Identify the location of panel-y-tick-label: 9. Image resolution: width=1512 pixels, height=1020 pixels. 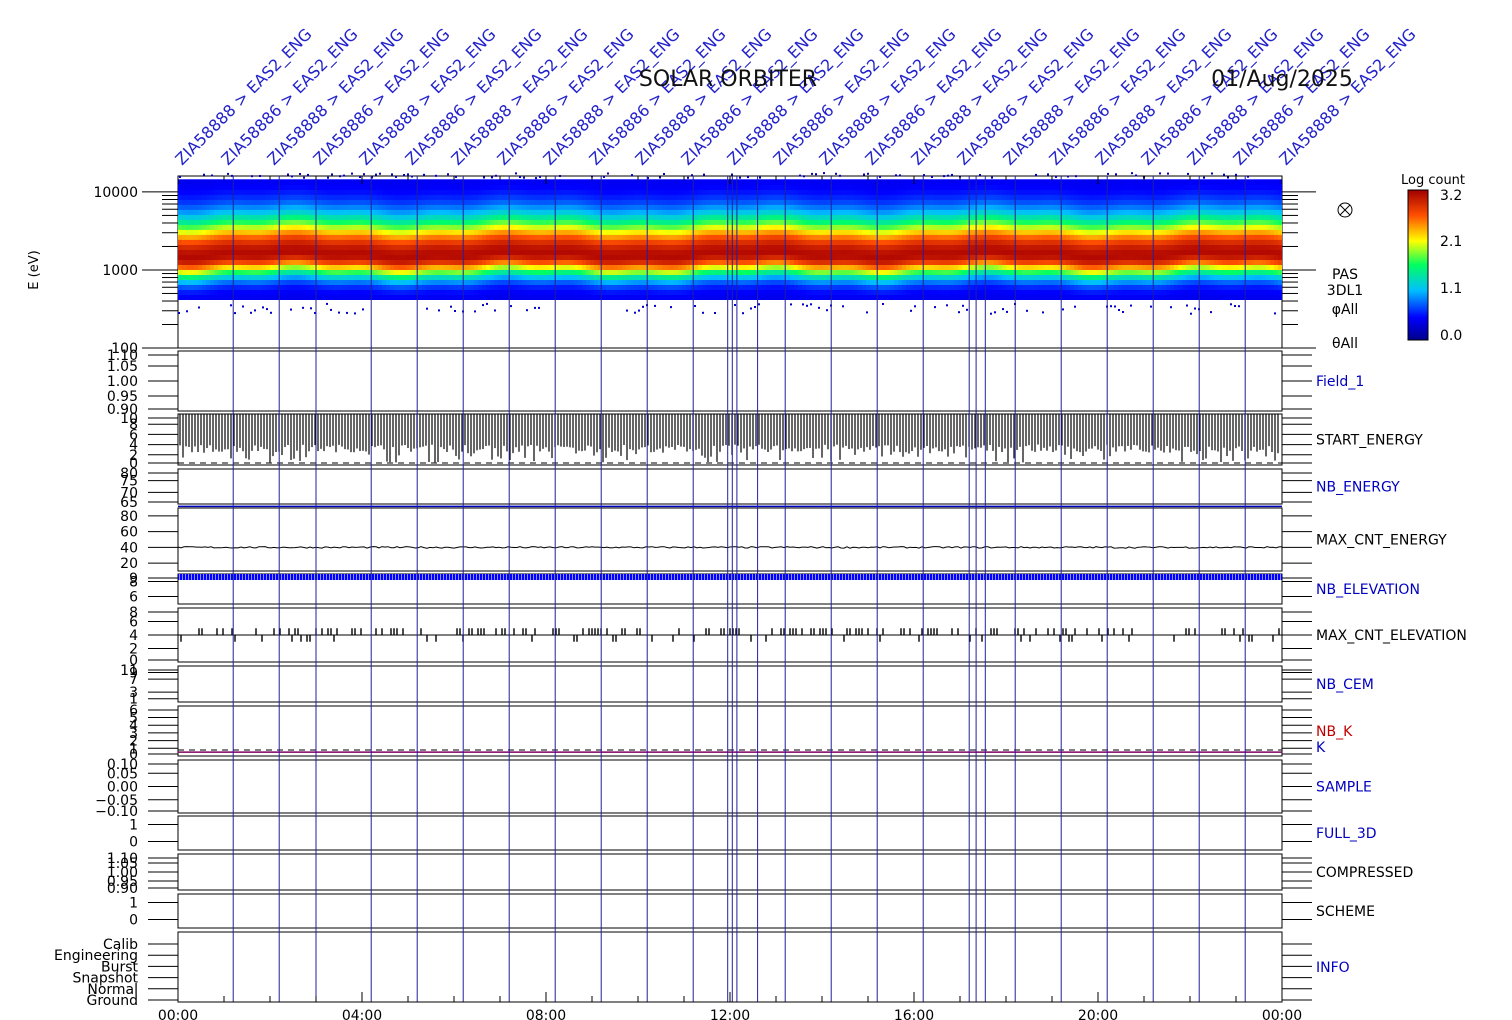
(133, 674).